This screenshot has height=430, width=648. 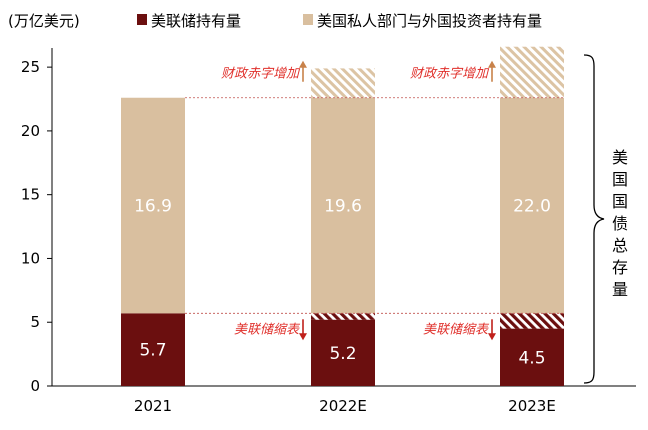 I want to click on brace-label-char: 总, so click(x=620, y=245).